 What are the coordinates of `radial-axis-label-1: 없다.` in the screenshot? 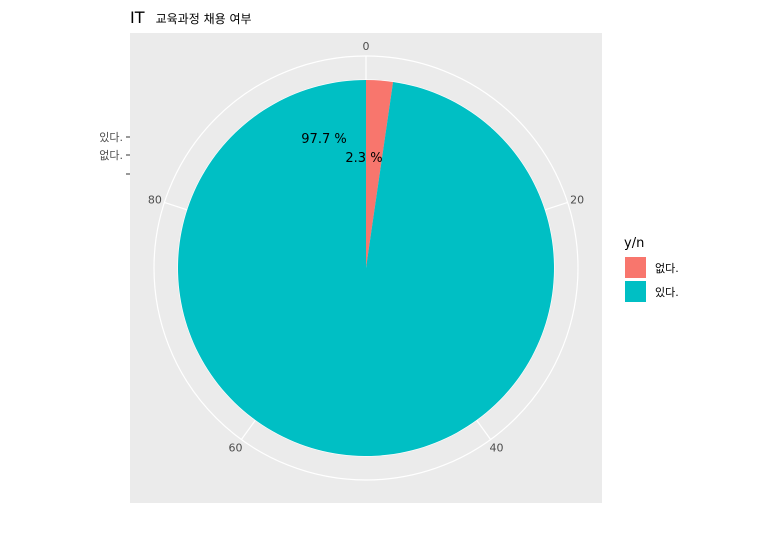 It's located at (111, 155).